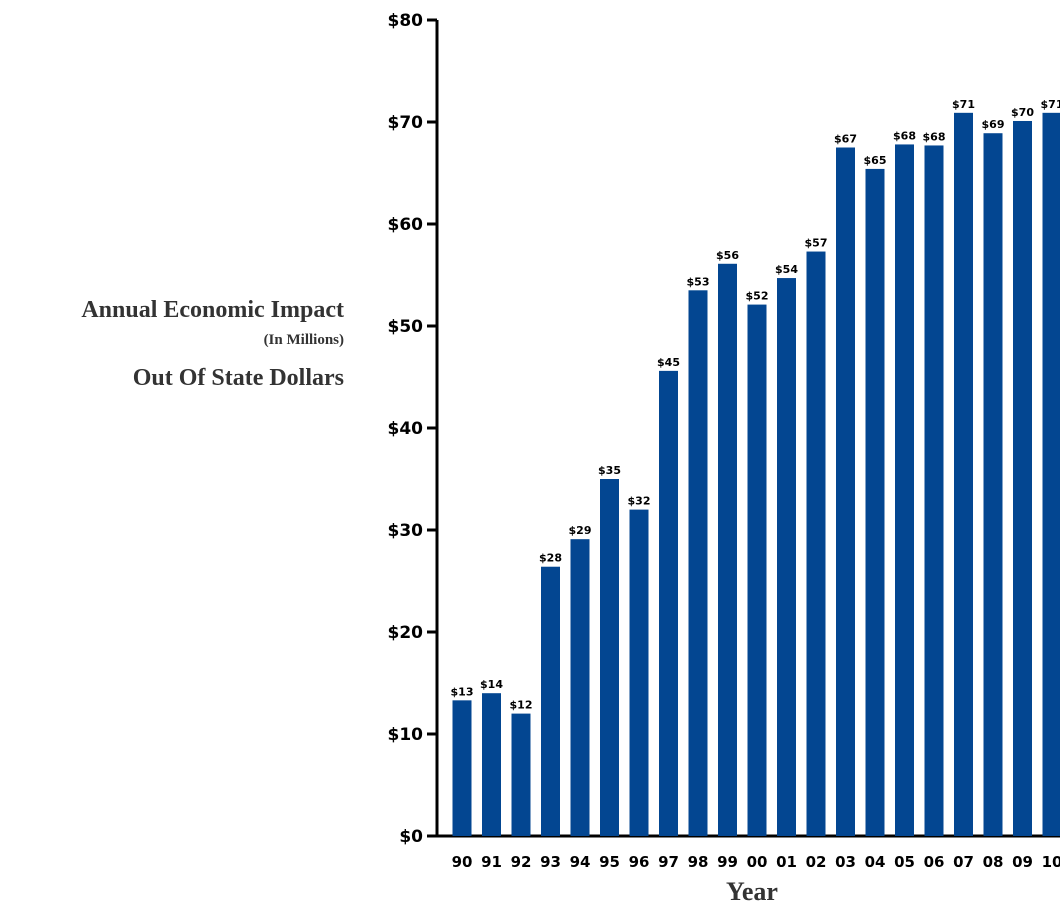 The width and height of the screenshot is (1060, 912). What do you see at coordinates (1022, 862) in the screenshot?
I see `x-tick-label: 09` at bounding box center [1022, 862].